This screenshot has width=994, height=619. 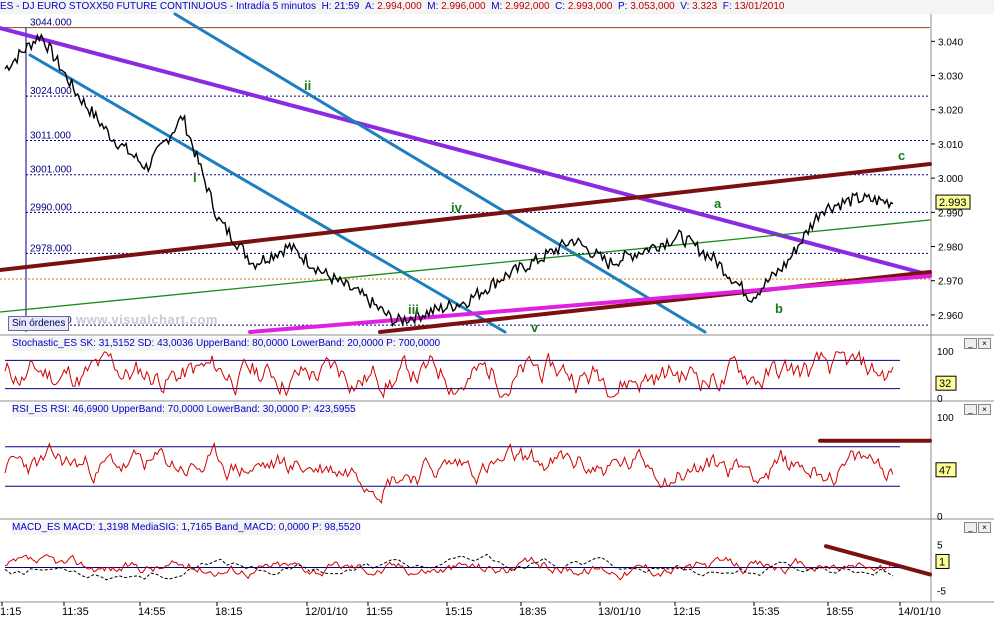 What do you see at coordinates (147, 319) in the screenshot?
I see `watermark: www.visualchart.com` at bounding box center [147, 319].